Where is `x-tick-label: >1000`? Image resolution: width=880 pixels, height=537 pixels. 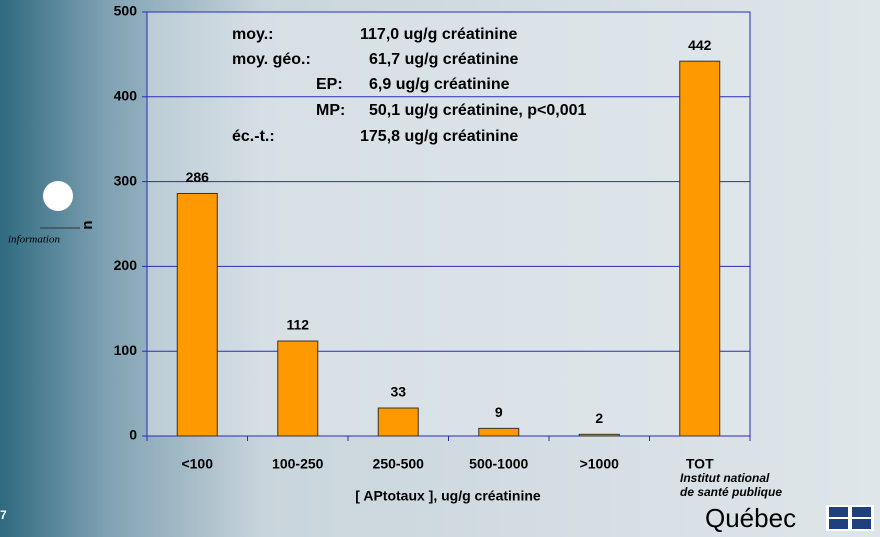
x-tick-label: >1000 is located at coordinates (600, 464).